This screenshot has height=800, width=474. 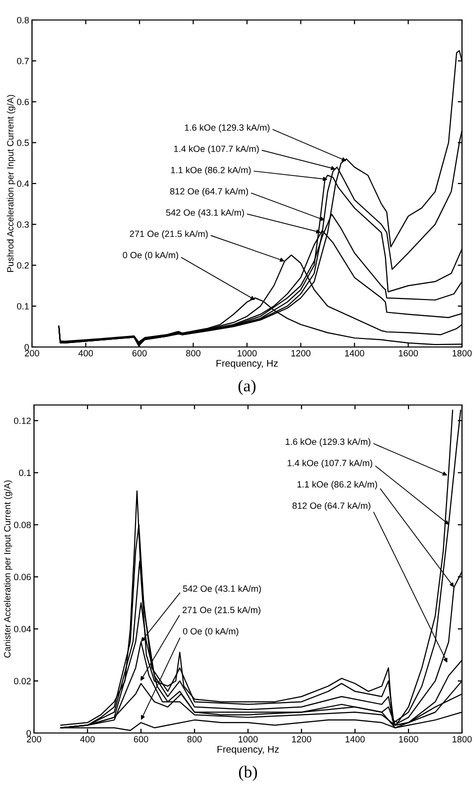 What do you see at coordinates (23, 265) in the screenshot?
I see `y-tick-label: 0.2` at bounding box center [23, 265].